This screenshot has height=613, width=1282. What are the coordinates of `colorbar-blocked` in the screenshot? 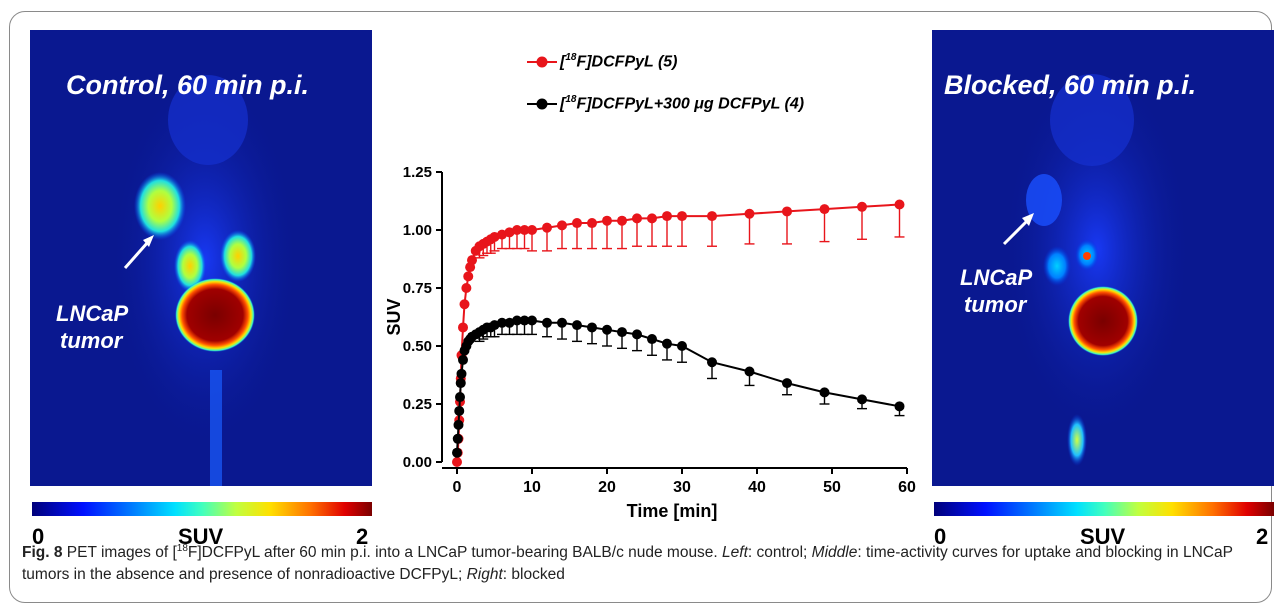 It's located at (1104, 509).